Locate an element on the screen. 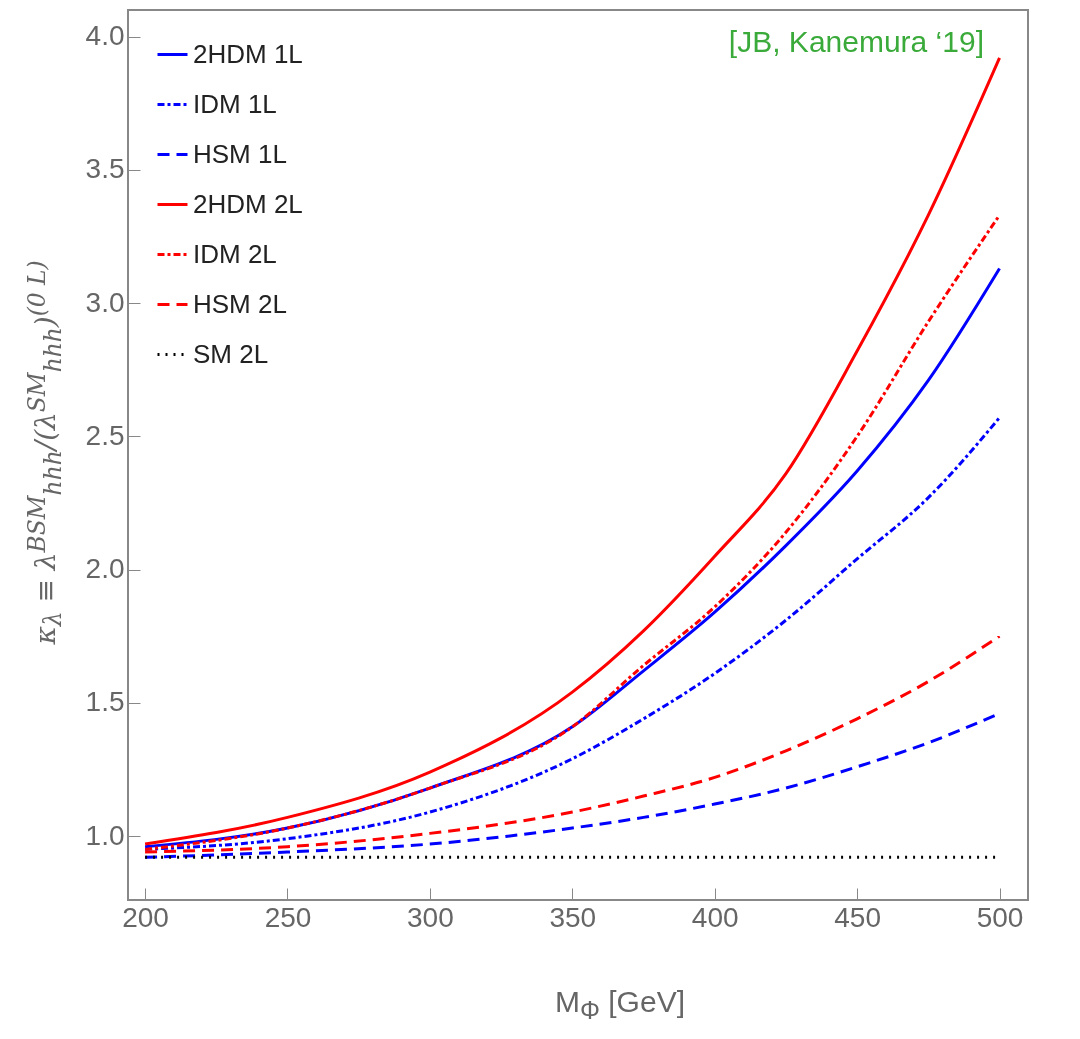 The width and height of the screenshot is (1080, 1039). legend-label: 2HDM 1L is located at coordinates (248, 53).